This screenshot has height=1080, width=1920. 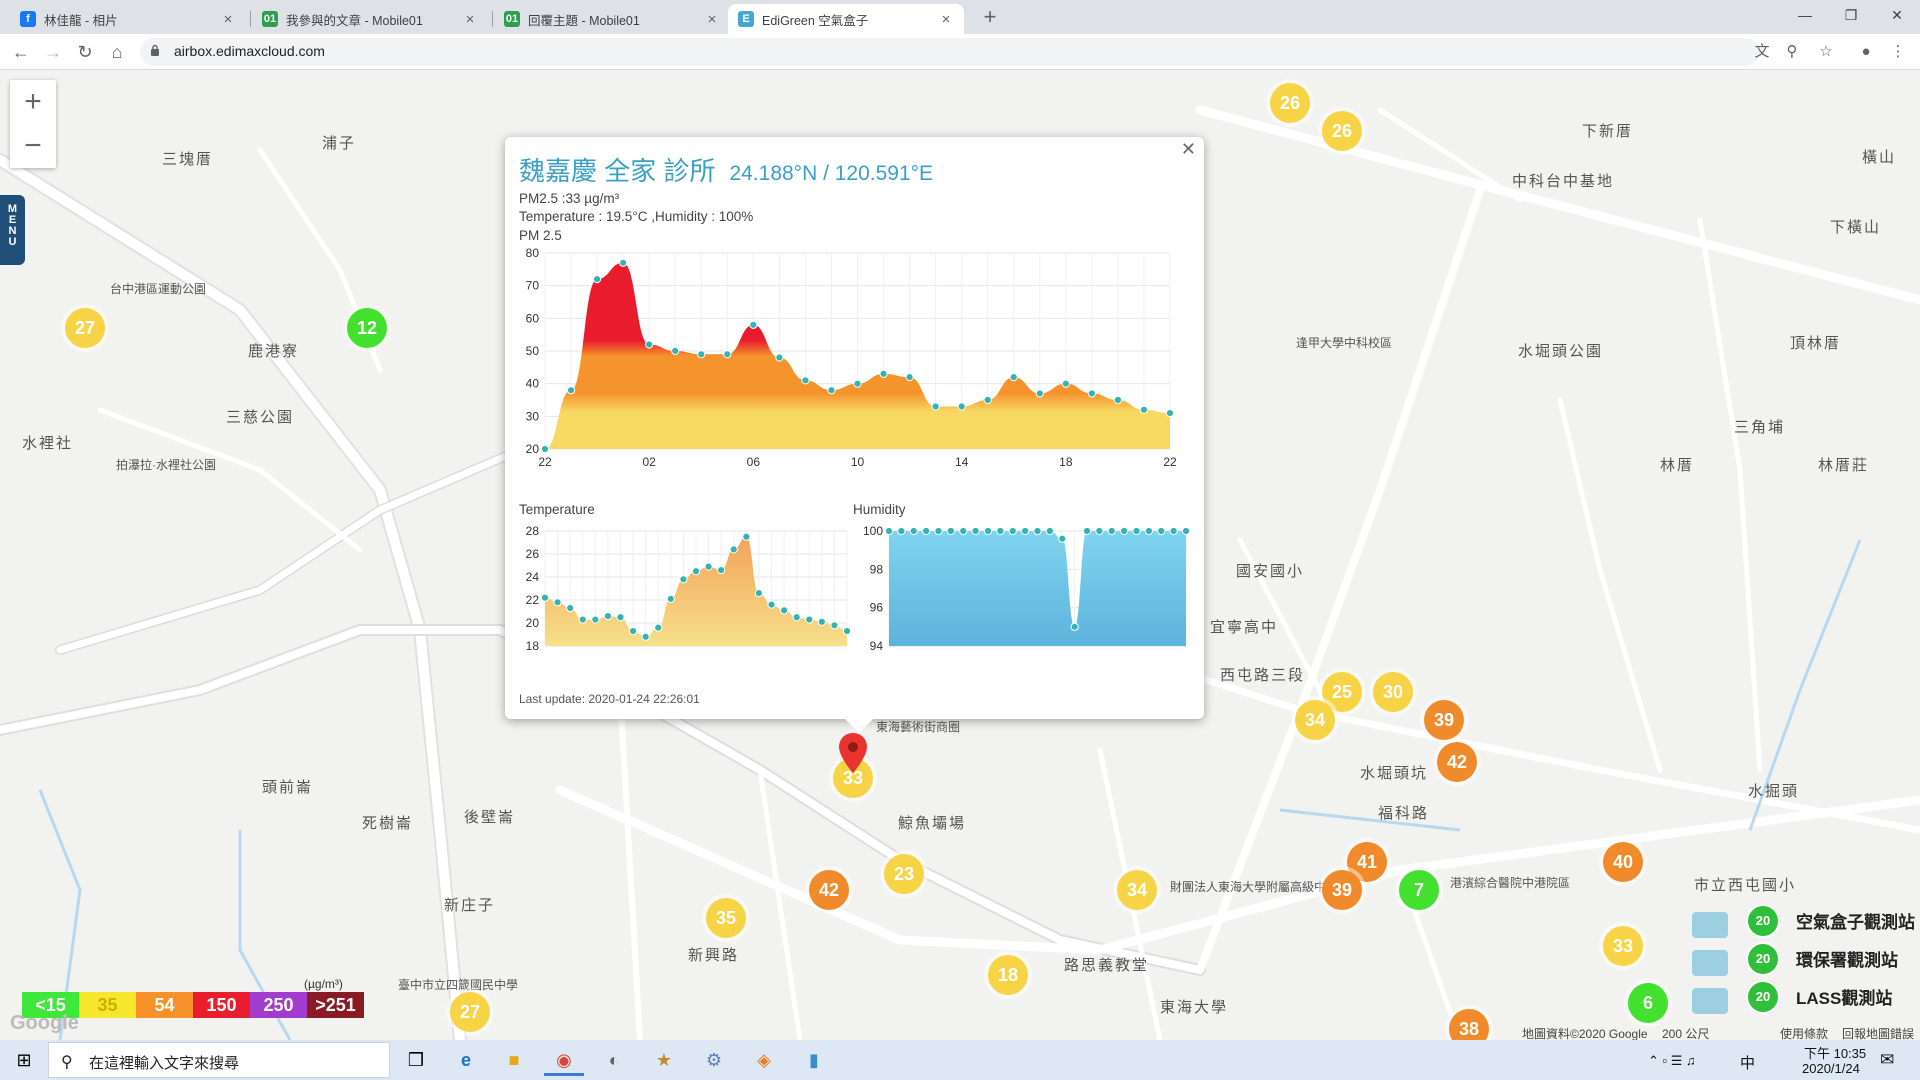 What do you see at coordinates (1672, 1060) in the screenshot?
I see `tray-icons: ⌃ ▫ ☰ ♫` at bounding box center [1672, 1060].